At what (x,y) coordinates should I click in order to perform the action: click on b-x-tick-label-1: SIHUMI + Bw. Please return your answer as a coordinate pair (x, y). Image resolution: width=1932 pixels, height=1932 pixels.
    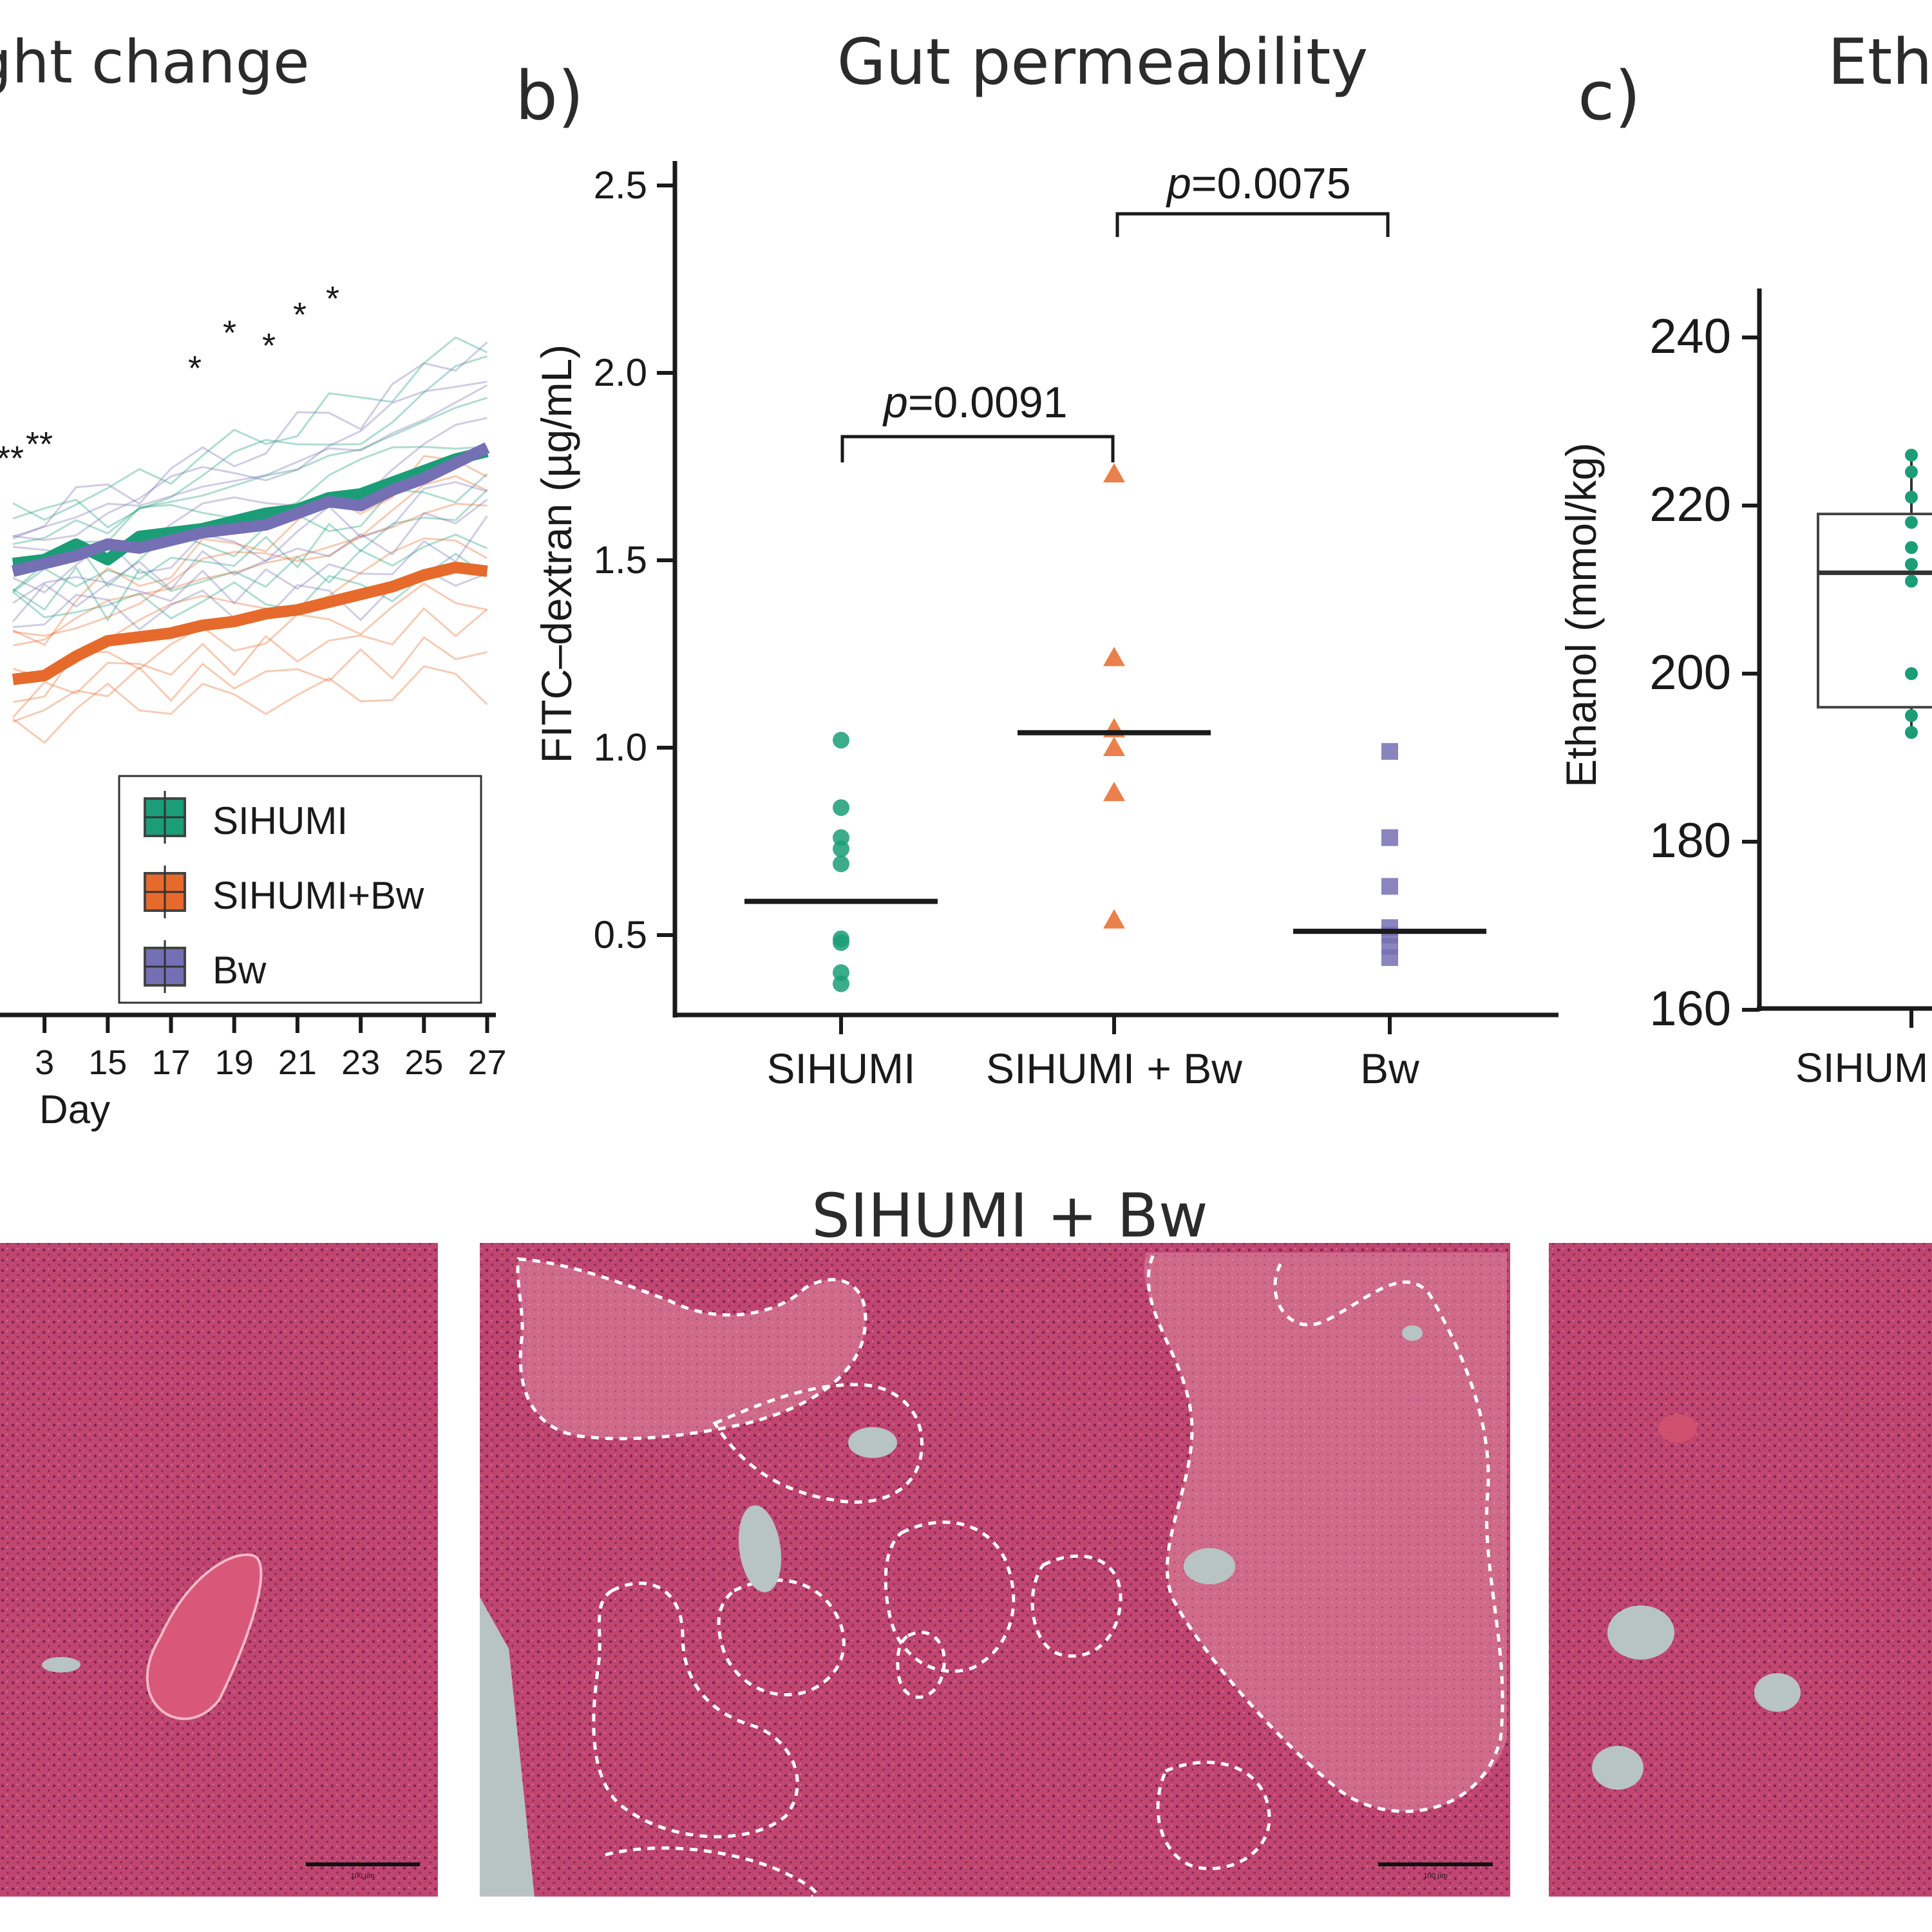
    Looking at the image, I should click on (1114, 1068).